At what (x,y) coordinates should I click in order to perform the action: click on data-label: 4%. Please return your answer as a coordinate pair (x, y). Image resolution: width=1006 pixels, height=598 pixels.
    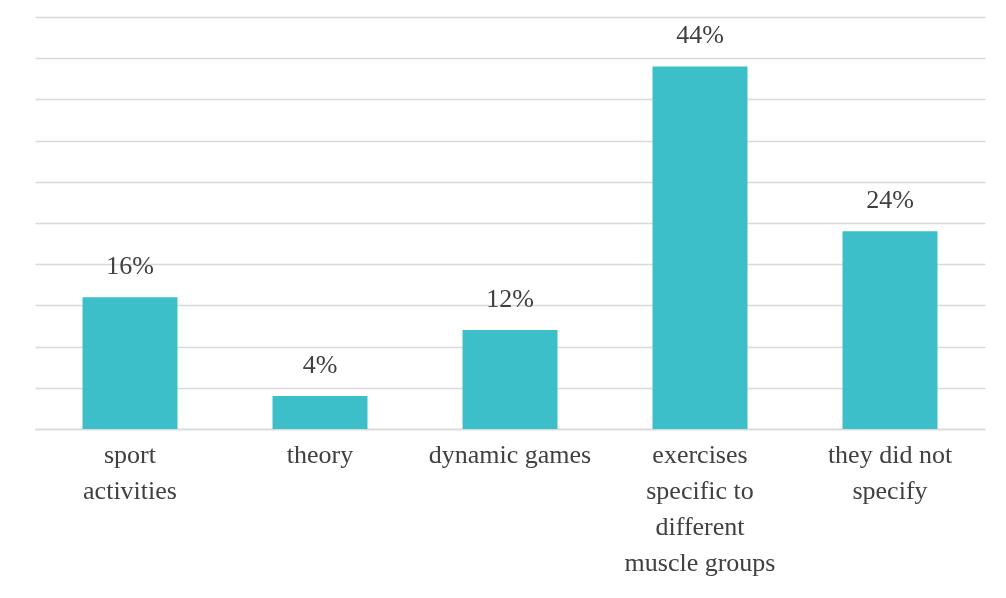
    Looking at the image, I should click on (320, 365).